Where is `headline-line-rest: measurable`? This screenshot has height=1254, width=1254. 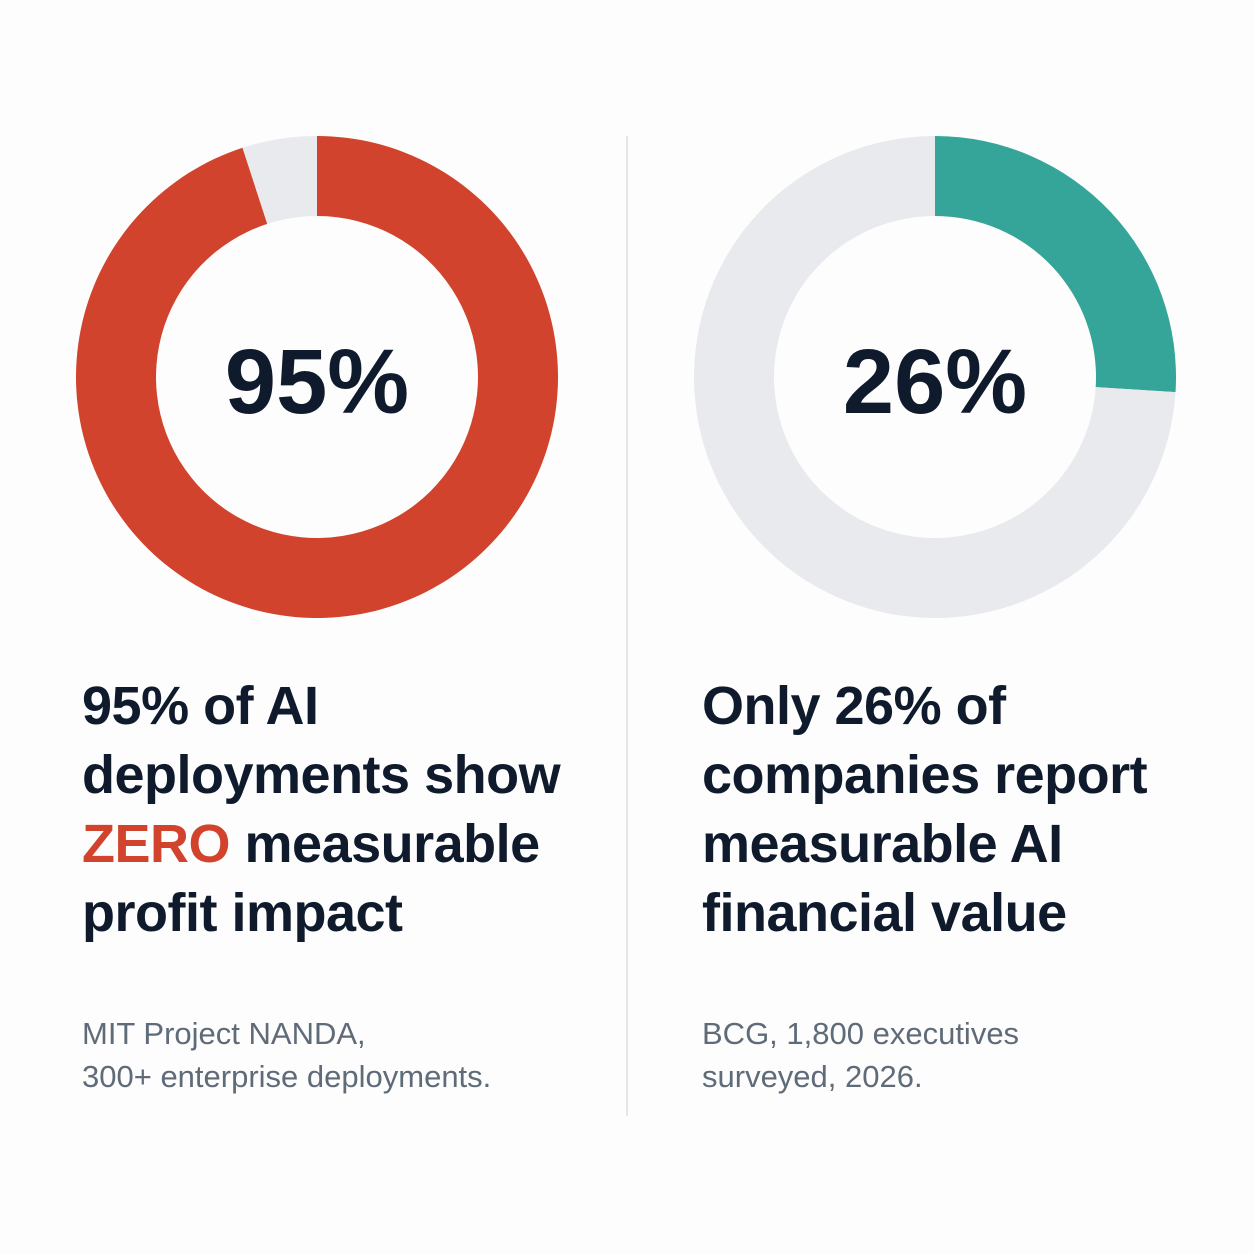 headline-line-rest: measurable is located at coordinates (385, 844).